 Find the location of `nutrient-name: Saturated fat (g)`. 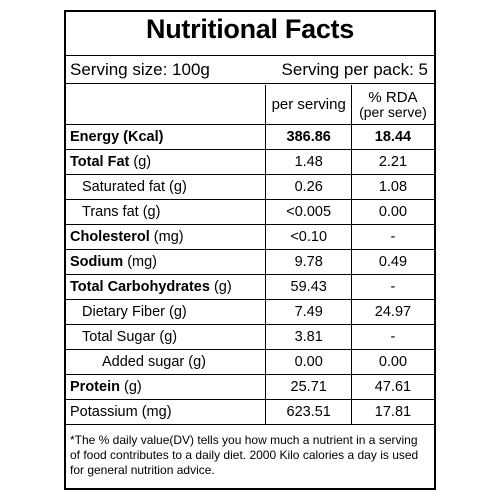

nutrient-name: Saturated fat (g) is located at coordinates (166, 187).